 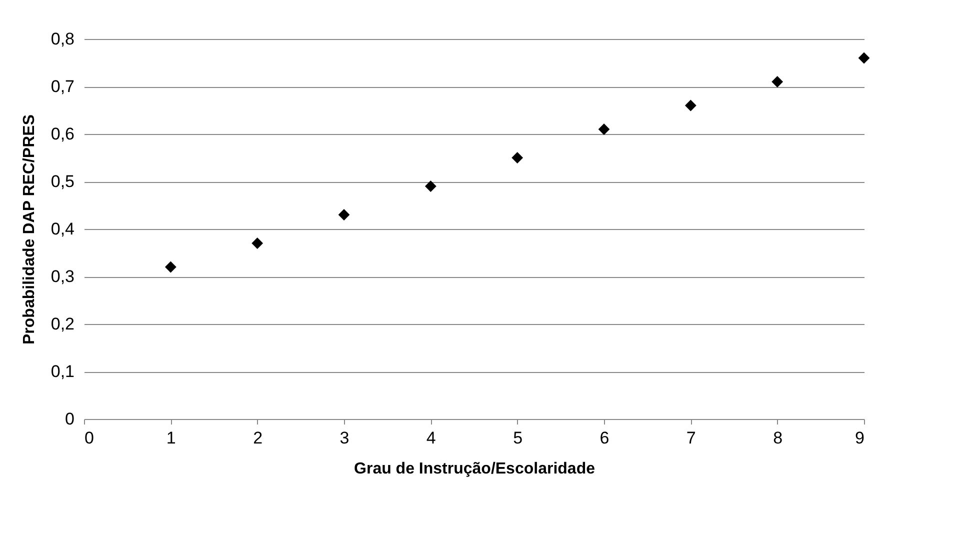 What do you see at coordinates (62, 276) in the screenshot?
I see `y-tick-label: 0,3` at bounding box center [62, 276].